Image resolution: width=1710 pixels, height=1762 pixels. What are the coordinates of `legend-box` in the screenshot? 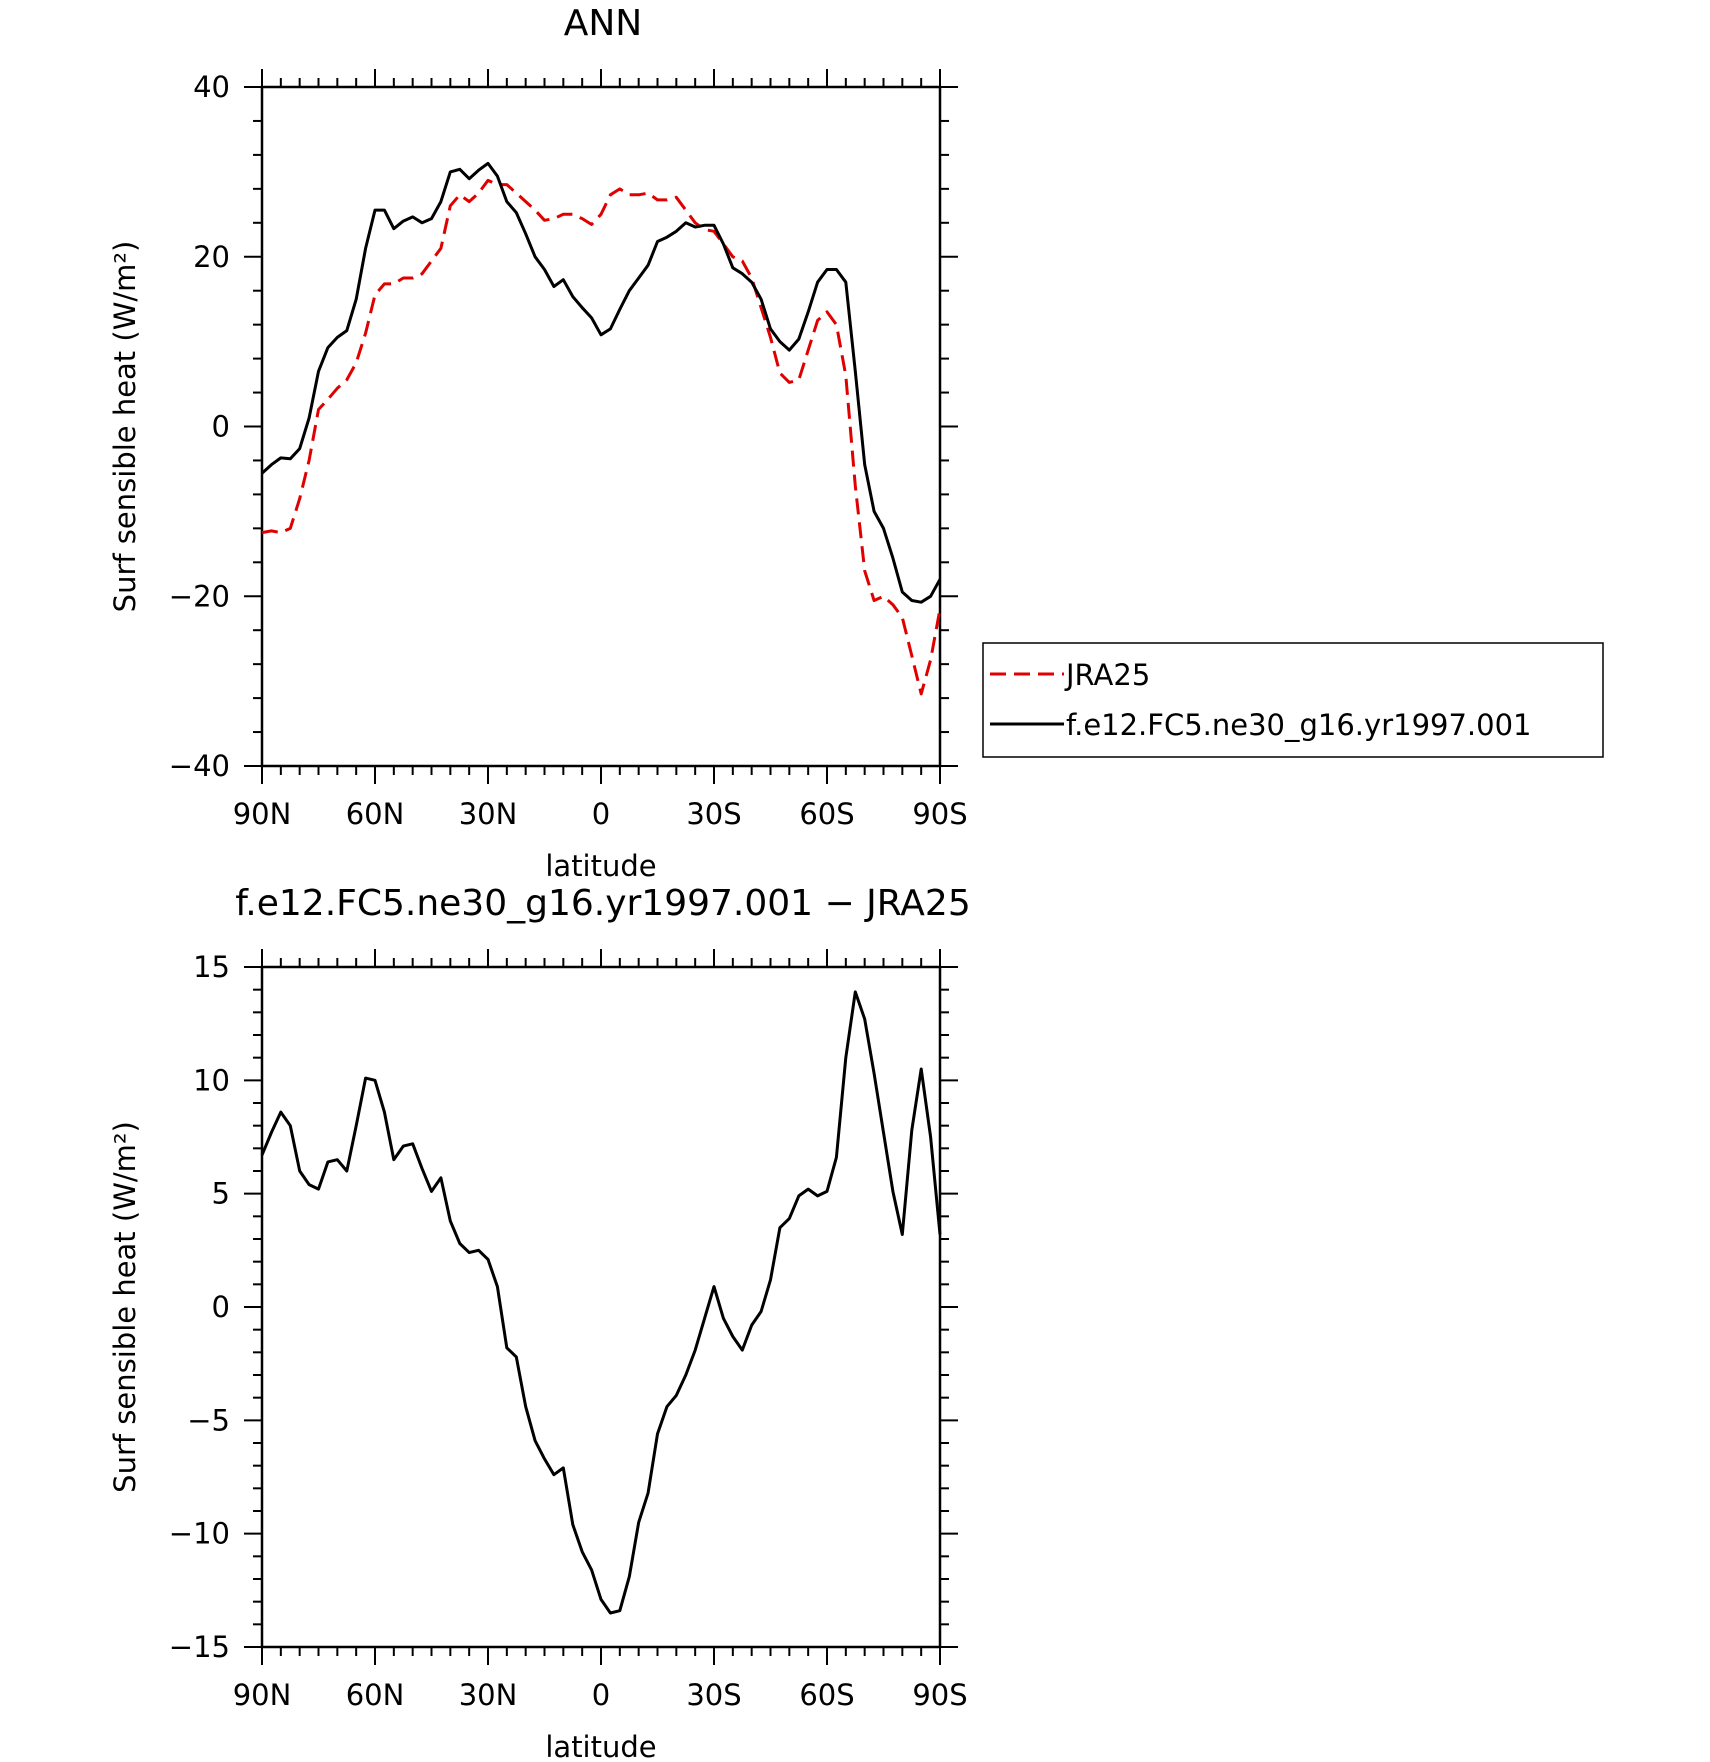 It's located at (1293, 700).